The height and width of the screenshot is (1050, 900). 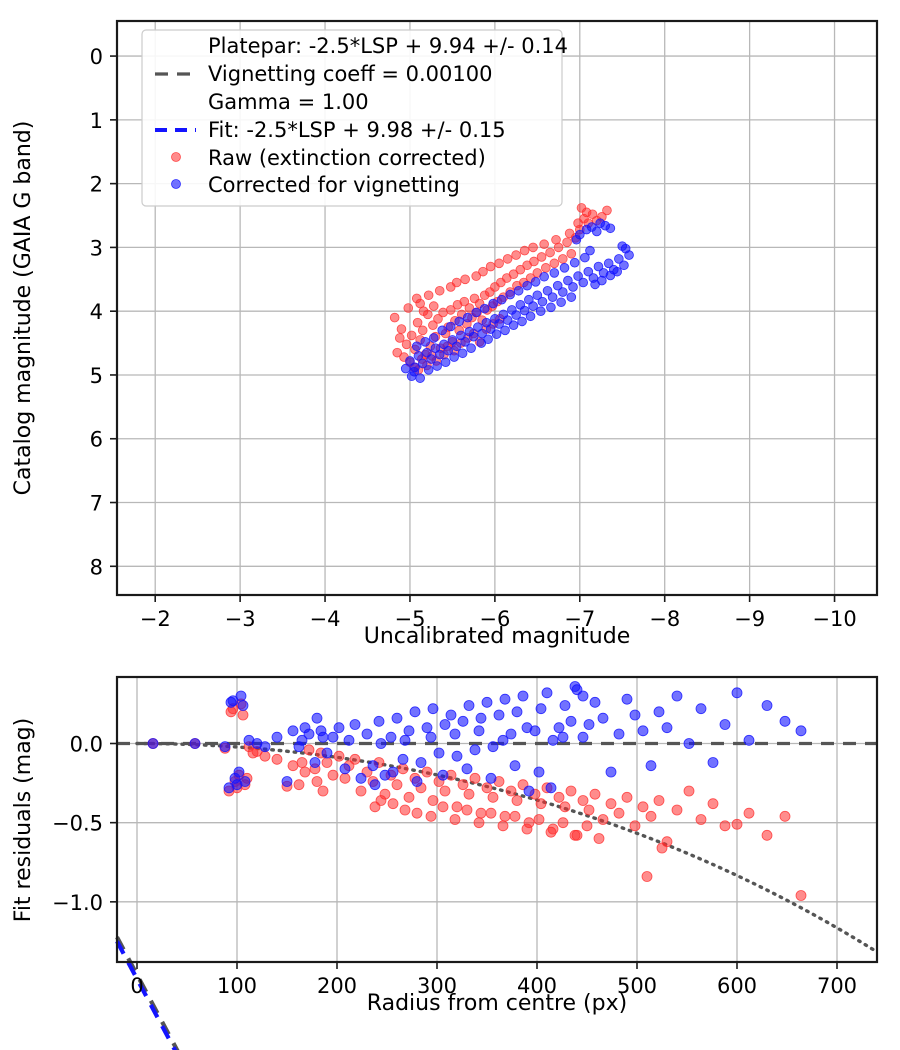 What do you see at coordinates (96, 185) in the screenshot?
I see `tick-label-y: 2` at bounding box center [96, 185].